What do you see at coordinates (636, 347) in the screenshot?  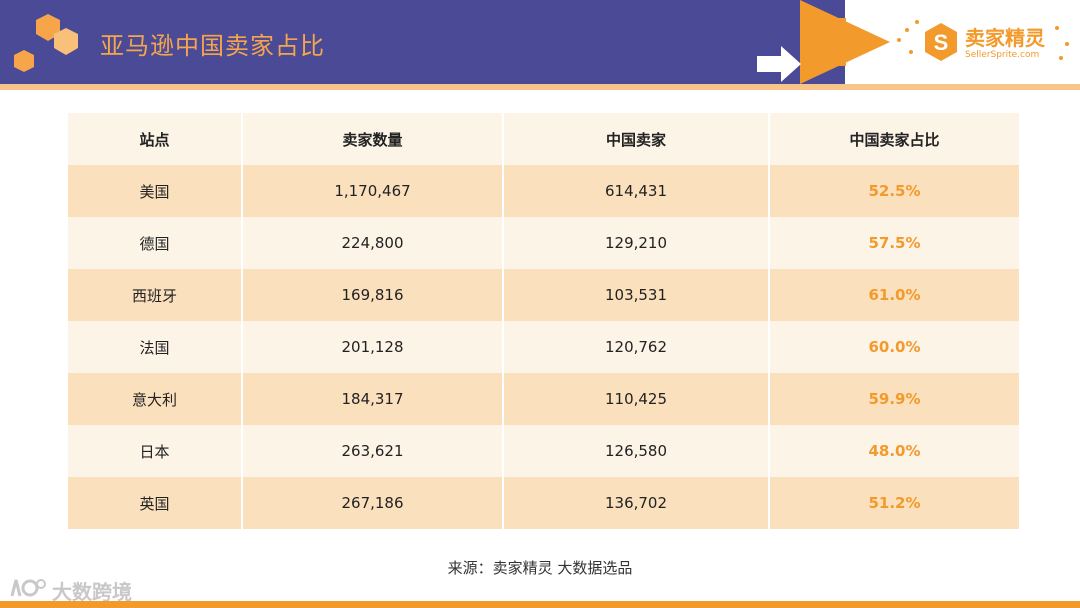 I see `cell-chinese-sellers: 120,762` at bounding box center [636, 347].